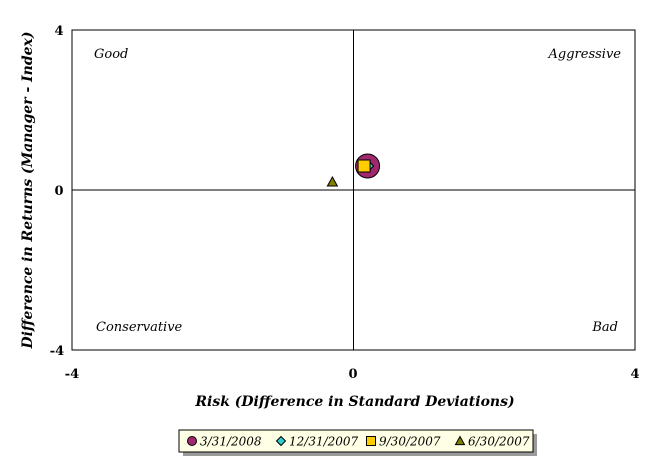  I want to click on y-tick-label: -4, so click(57, 351).